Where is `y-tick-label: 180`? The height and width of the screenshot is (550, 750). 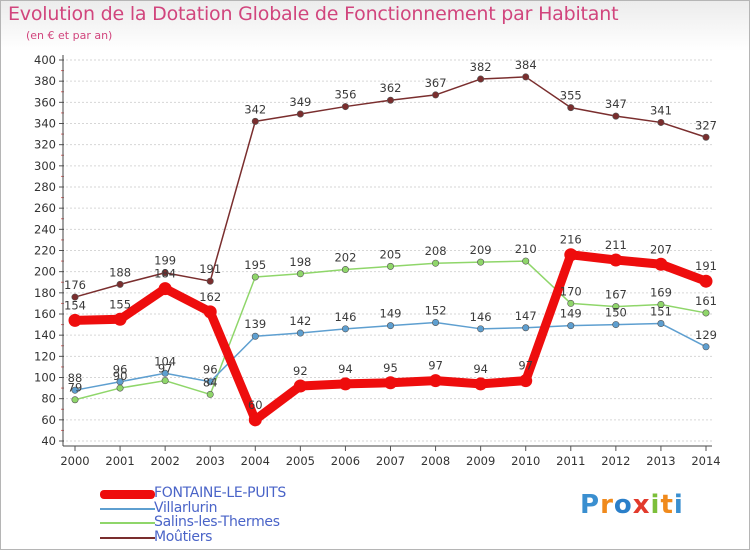 y-tick-label: 180 is located at coordinates (45, 293).